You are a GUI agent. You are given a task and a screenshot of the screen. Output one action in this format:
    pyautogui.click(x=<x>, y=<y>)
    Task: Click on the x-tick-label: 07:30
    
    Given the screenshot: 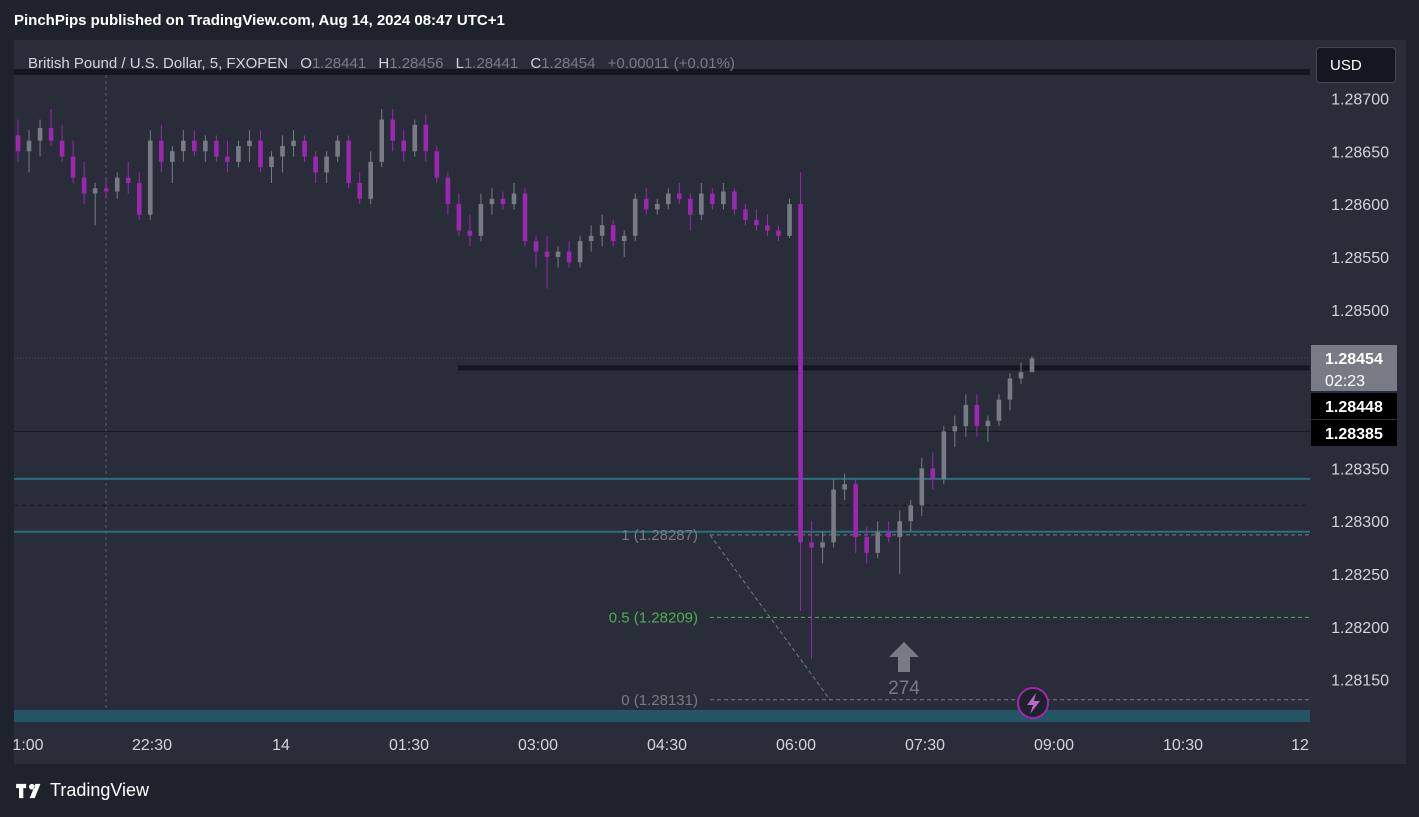 What is the action you would take?
    pyautogui.click(x=925, y=745)
    